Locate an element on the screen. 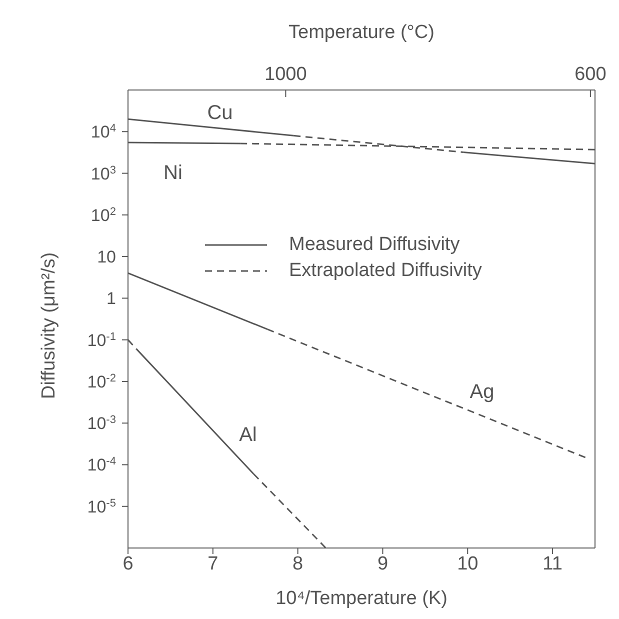 This screenshot has width=619, height=619. annotation: Ni is located at coordinates (173, 173).